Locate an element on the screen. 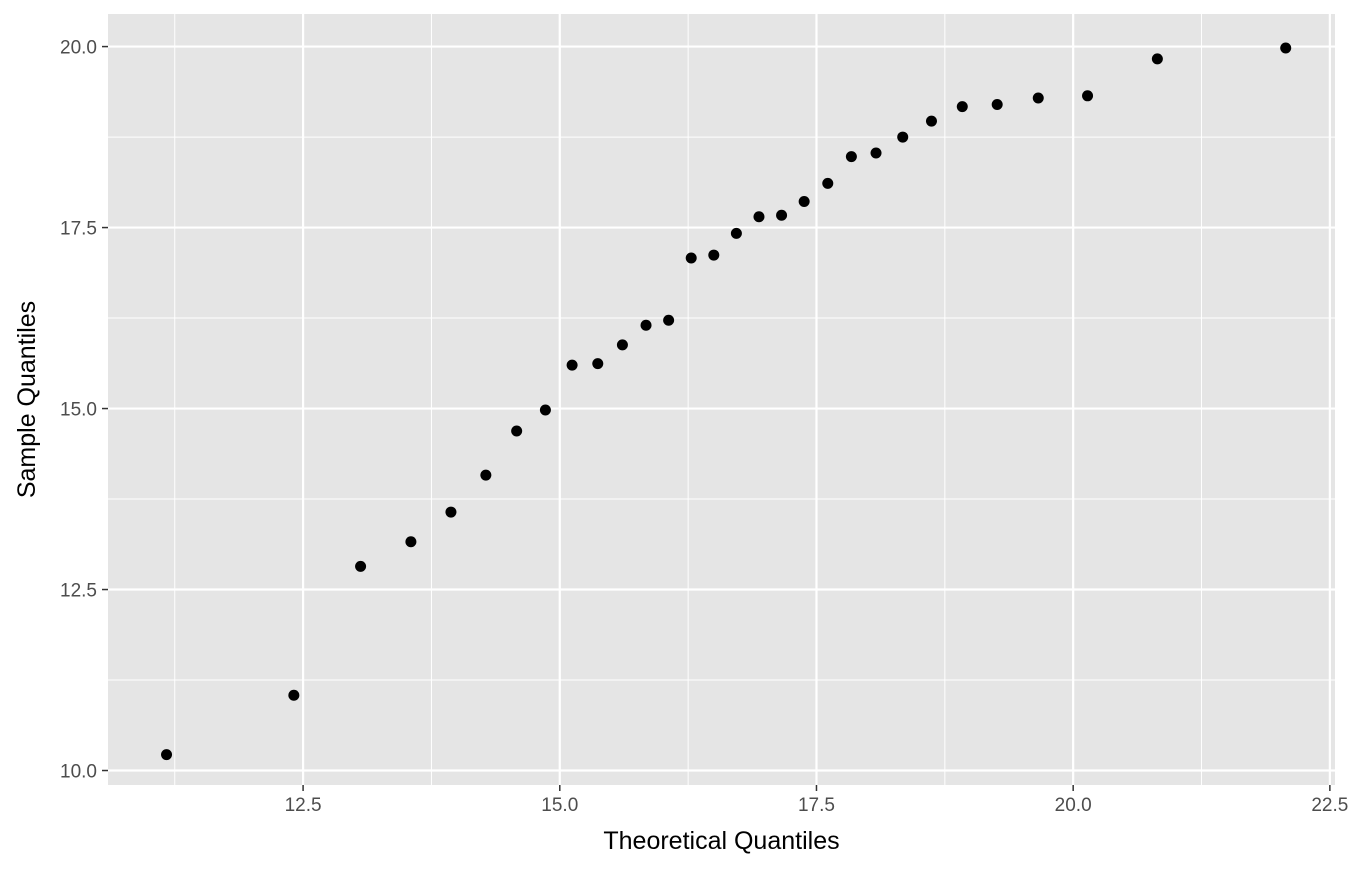 The height and width of the screenshot is (870, 1350). y-axis: 10.0 12.5 15.0 17.5 20.0 is located at coordinates (84, 410).